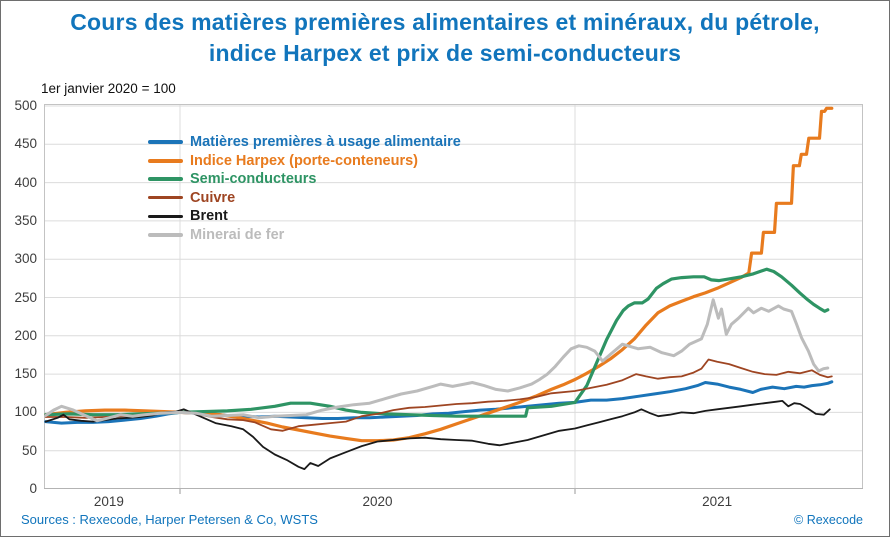 This screenshot has width=890, height=537. I want to click on x-tick-label-2019: 2019, so click(108, 501).